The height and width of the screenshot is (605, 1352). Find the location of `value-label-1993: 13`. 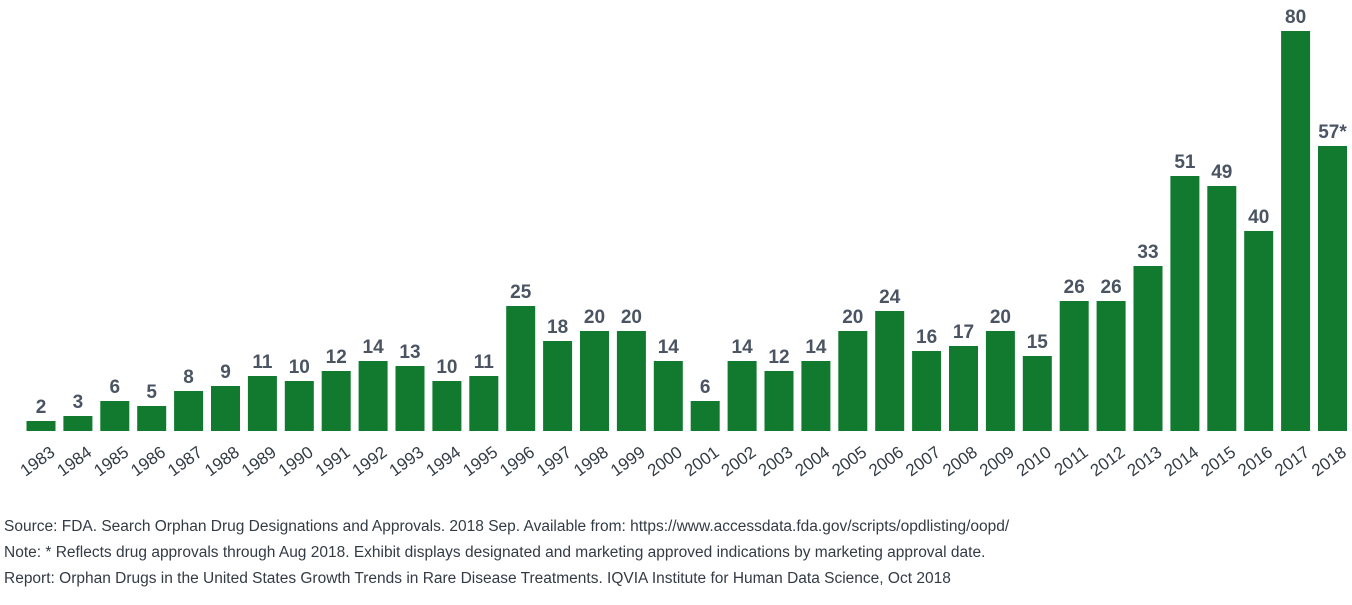

value-label-1993: 13 is located at coordinates (409, 352).